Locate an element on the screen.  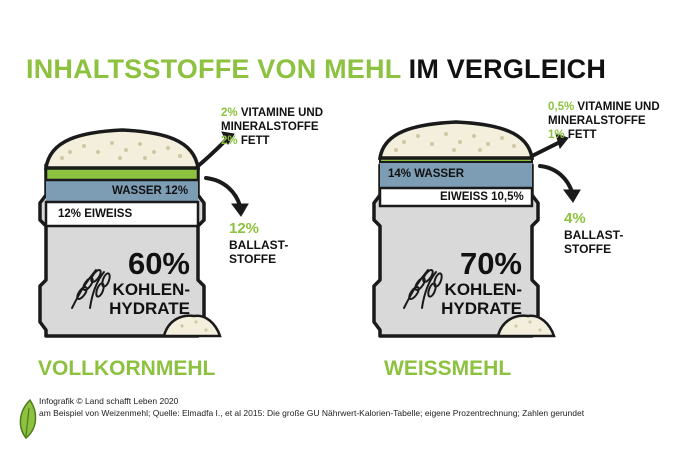
right-vitamins-text1: VITAMINE UND is located at coordinates (618, 107).